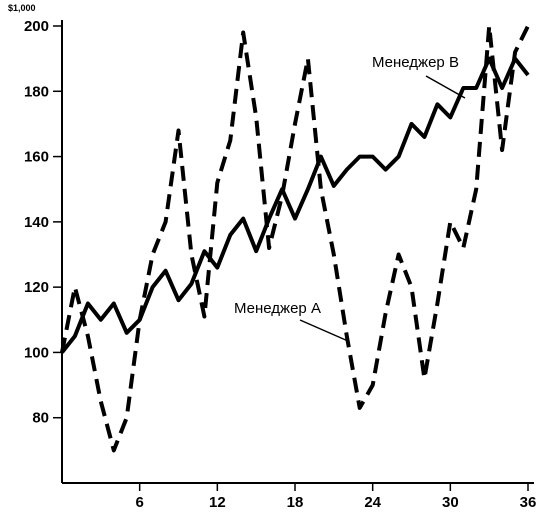 The width and height of the screenshot is (544, 516). What do you see at coordinates (450, 502) in the screenshot?
I see `x-tick-label-30: 30` at bounding box center [450, 502].